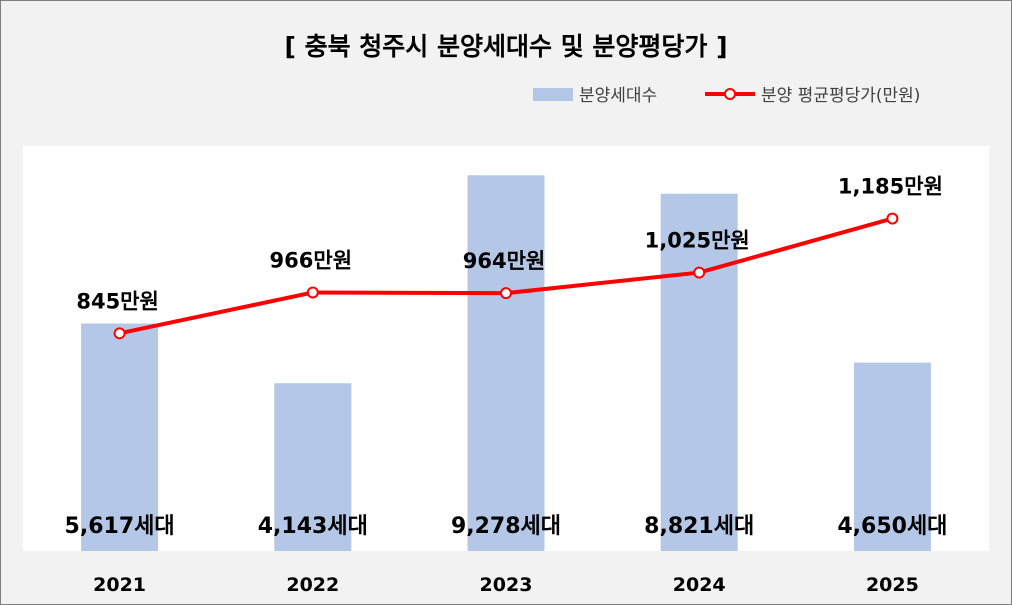 The width and height of the screenshot is (1012, 605). What do you see at coordinates (697, 241) in the screenshot?
I see `line-label-2024: 1,025만원` at bounding box center [697, 241].